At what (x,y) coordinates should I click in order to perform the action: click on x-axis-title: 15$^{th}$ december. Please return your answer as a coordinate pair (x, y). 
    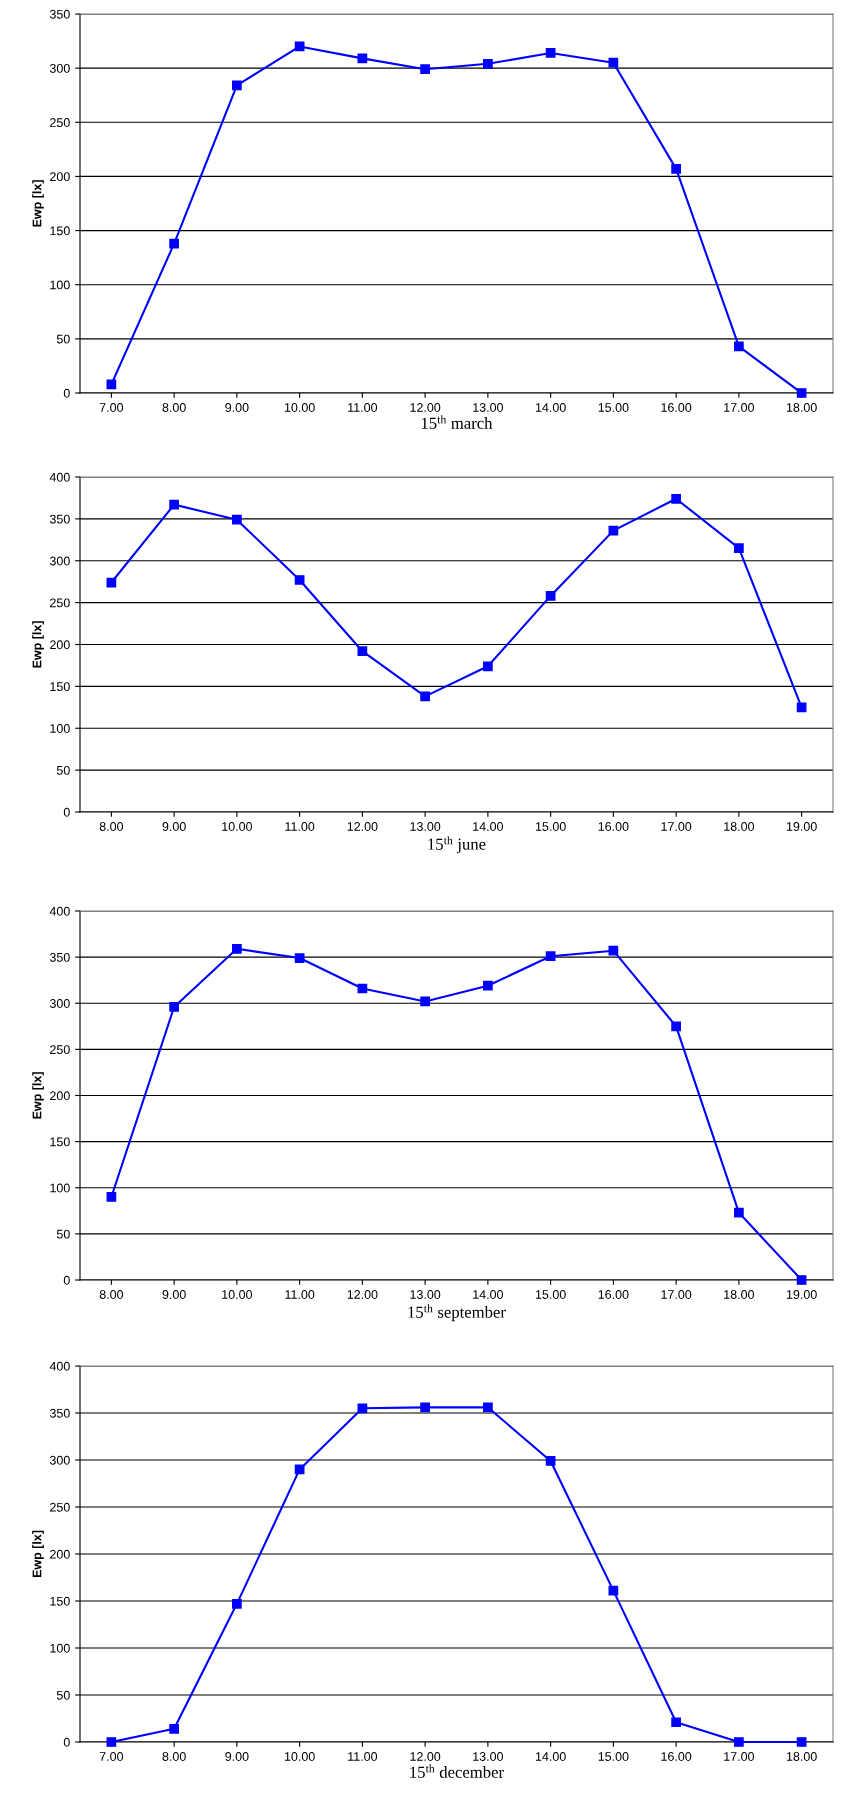
    Looking at the image, I should click on (457, 1771).